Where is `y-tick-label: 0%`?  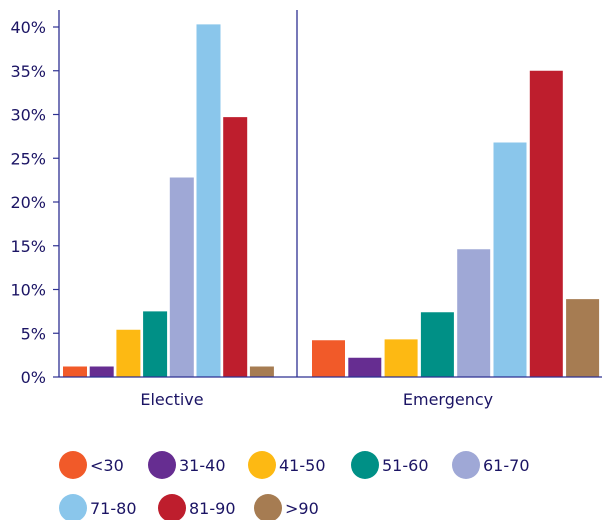 y-tick-label: 0% is located at coordinates (33, 377).